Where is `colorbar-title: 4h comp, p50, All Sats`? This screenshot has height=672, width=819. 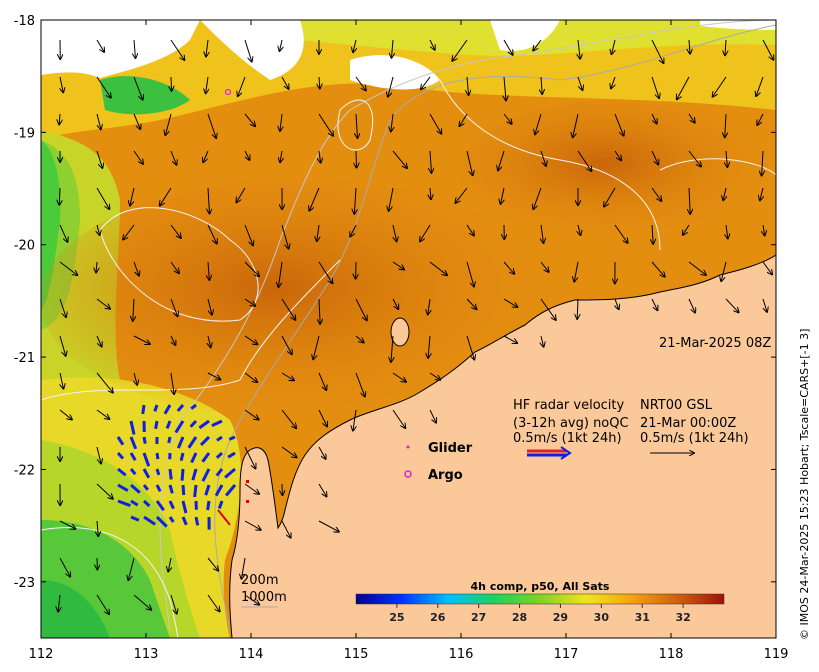 colorbar-title: 4h comp, p50, All Sats is located at coordinates (540, 586).